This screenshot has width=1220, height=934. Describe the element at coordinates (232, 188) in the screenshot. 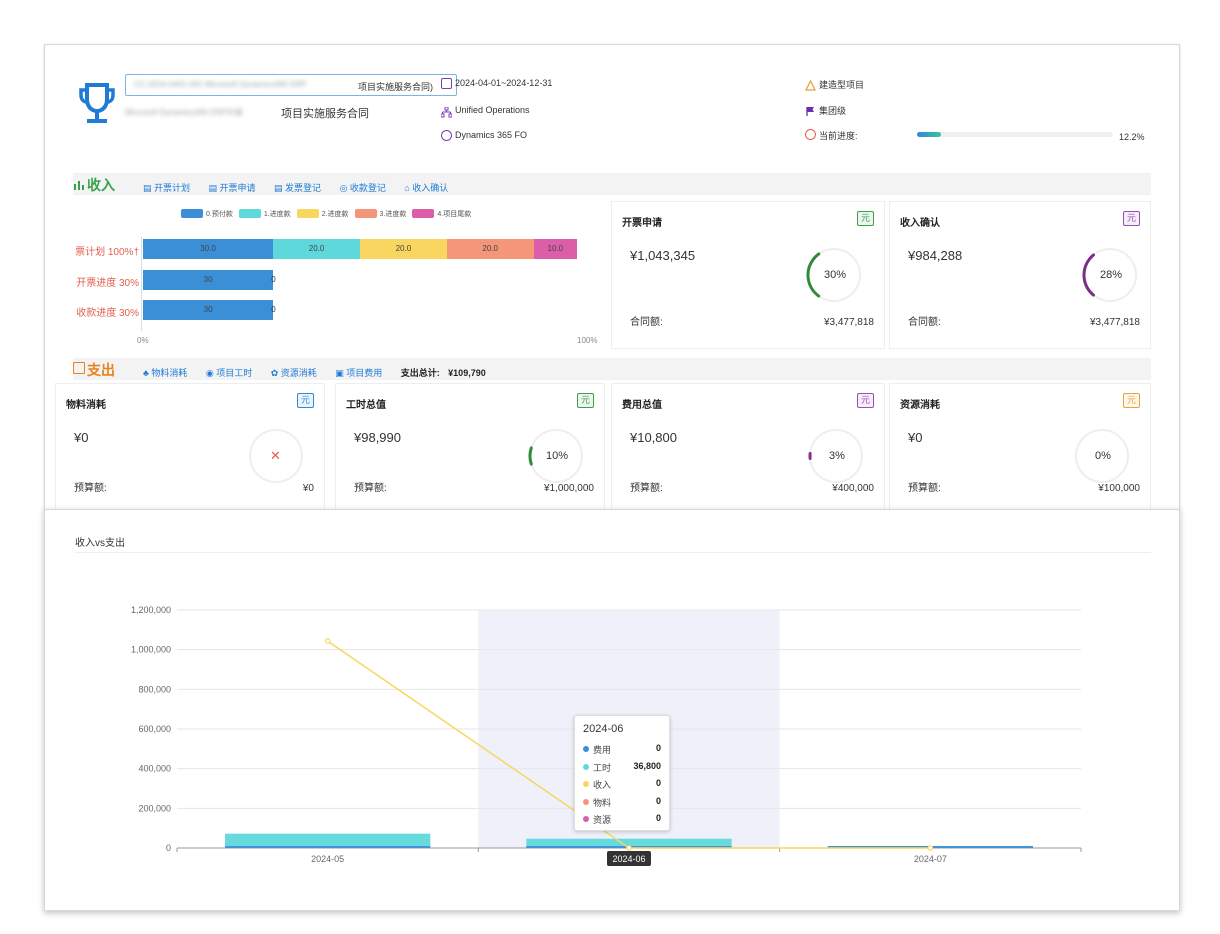

I see `tab-billing-request: ▤ 开票申请` at that location.